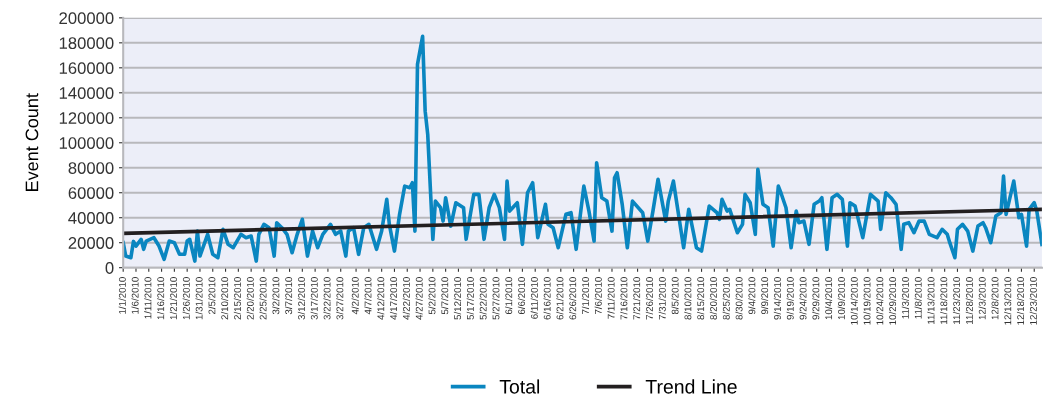  I want to click on x-tick-label: 2/20/2010, so click(250, 298).